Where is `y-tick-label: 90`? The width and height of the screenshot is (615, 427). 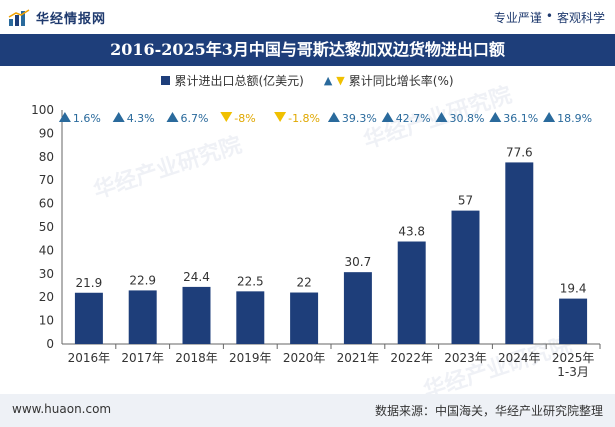 y-tick-label: 90 is located at coordinates (46, 133).